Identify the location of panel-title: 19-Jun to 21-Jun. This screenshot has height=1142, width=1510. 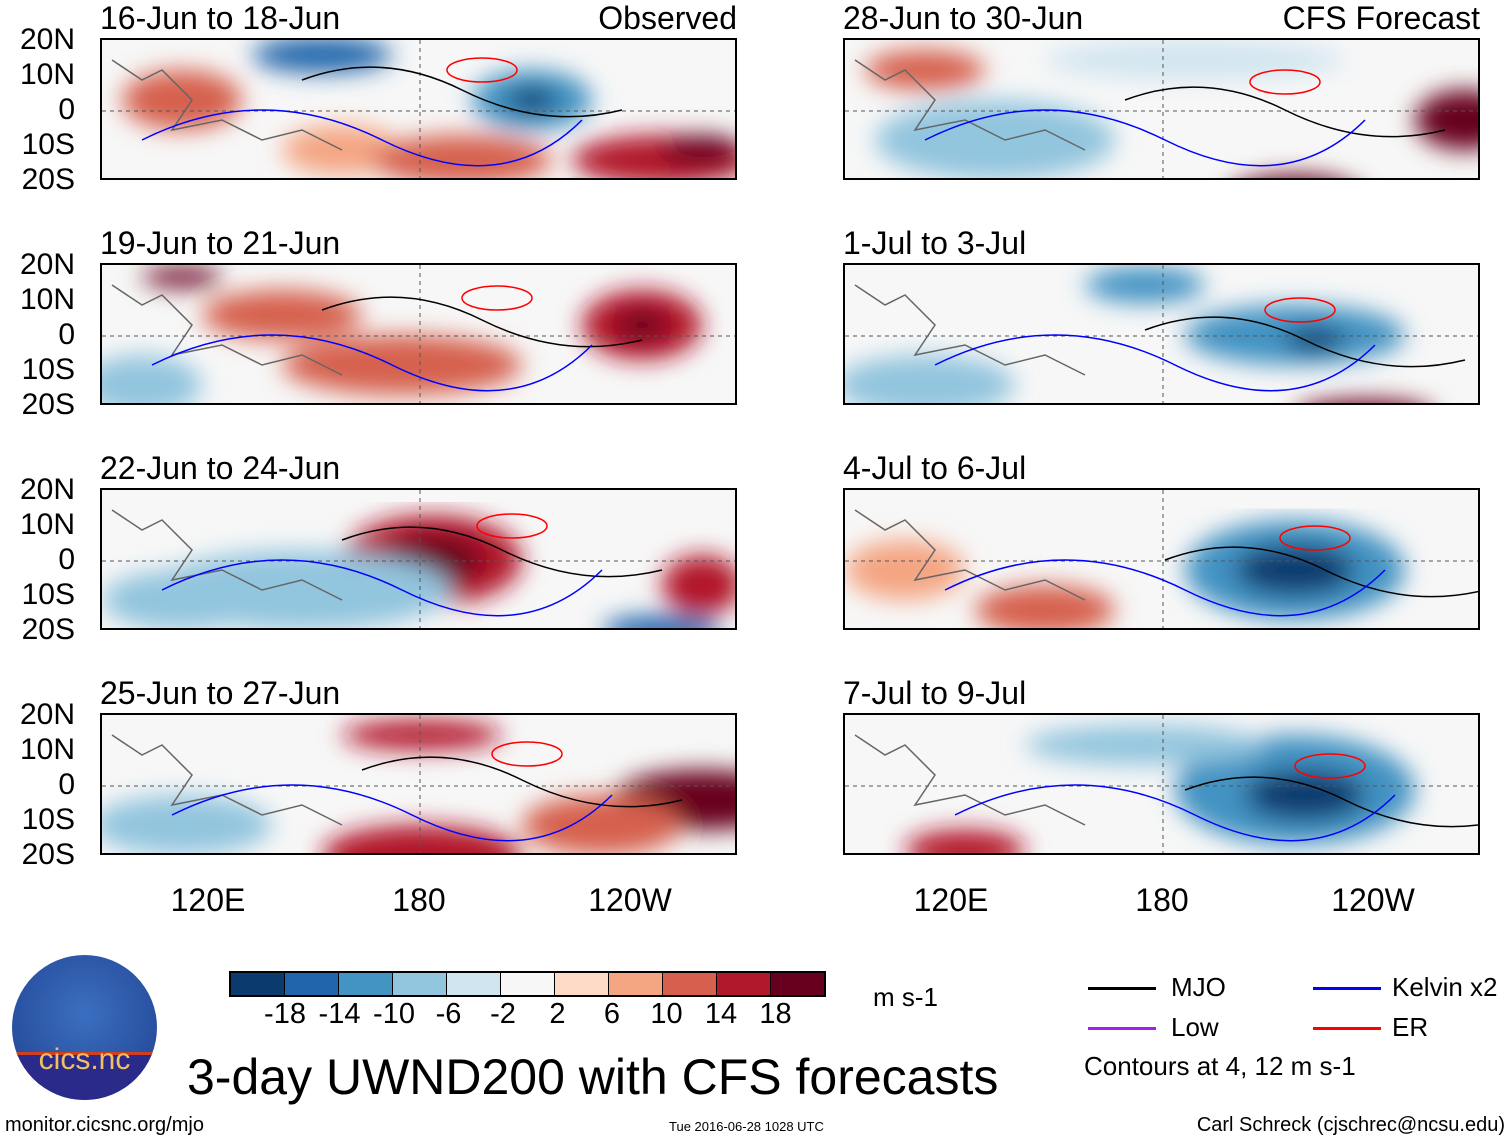
(220, 243).